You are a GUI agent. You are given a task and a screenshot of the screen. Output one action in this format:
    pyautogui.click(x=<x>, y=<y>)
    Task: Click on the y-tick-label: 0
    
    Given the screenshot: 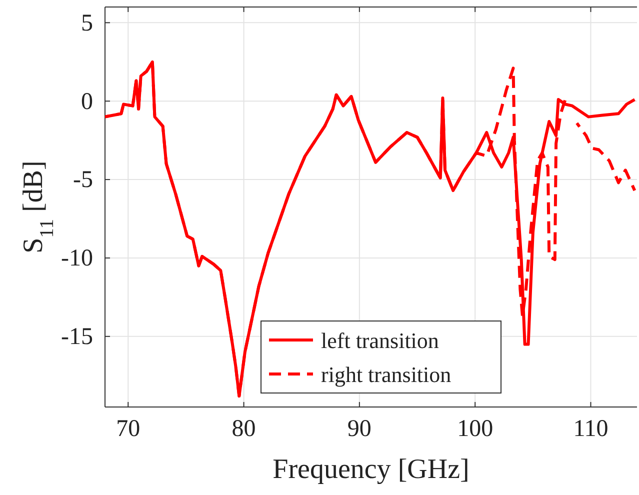 What is the action you would take?
    pyautogui.click(x=87, y=101)
    